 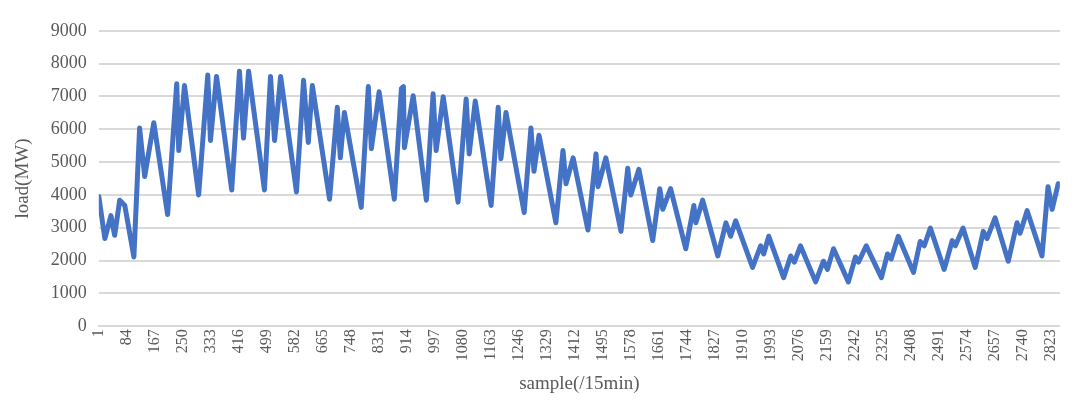 I want to click on x-tick-label: 2242, so click(x=853, y=345).